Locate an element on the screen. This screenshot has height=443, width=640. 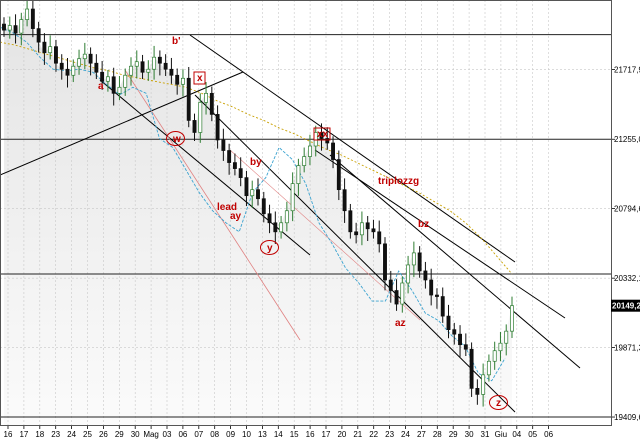
x-tick-label: 05 is located at coordinates (532, 434).